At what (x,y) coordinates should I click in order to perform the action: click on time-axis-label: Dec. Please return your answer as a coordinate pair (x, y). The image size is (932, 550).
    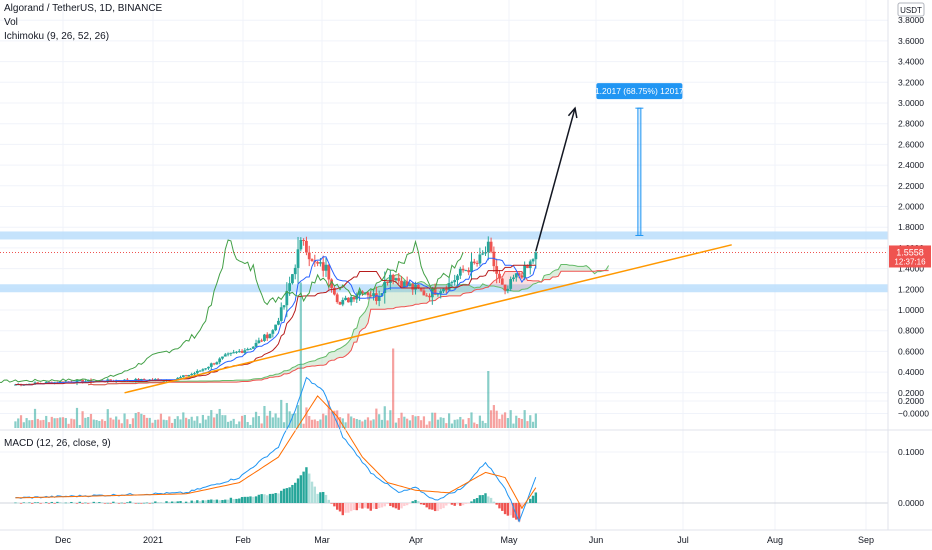
    Looking at the image, I should click on (63, 540).